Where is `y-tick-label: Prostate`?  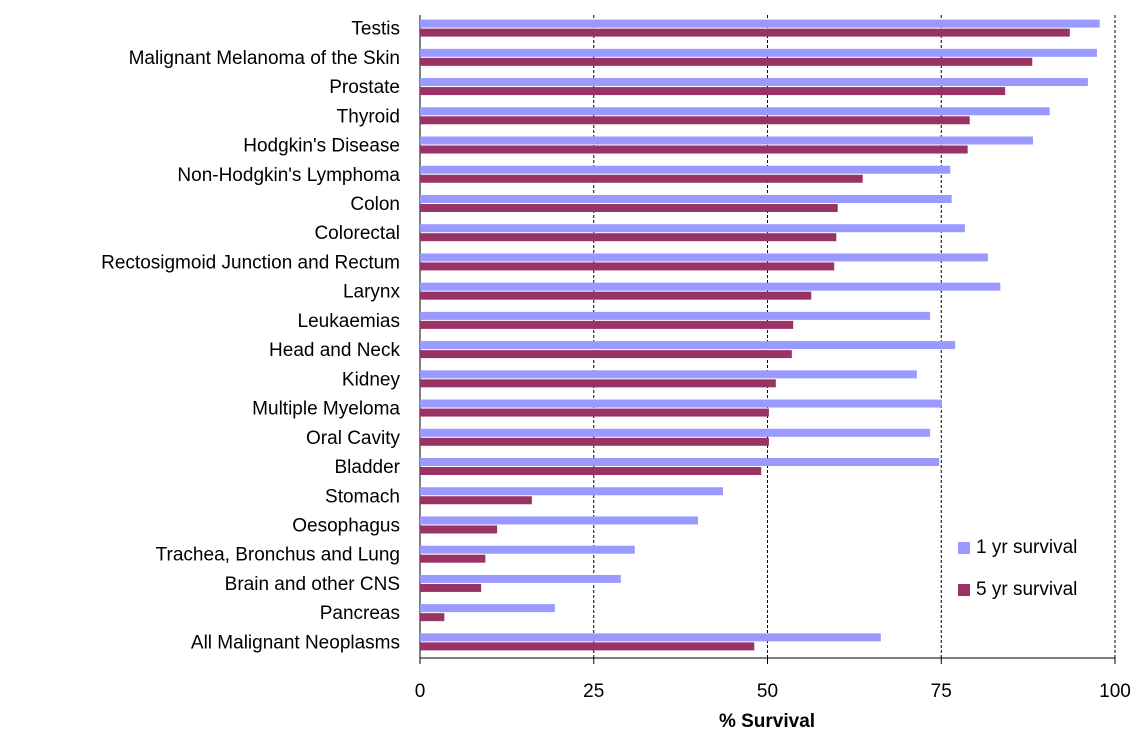 y-tick-label: Prostate is located at coordinates (364, 87).